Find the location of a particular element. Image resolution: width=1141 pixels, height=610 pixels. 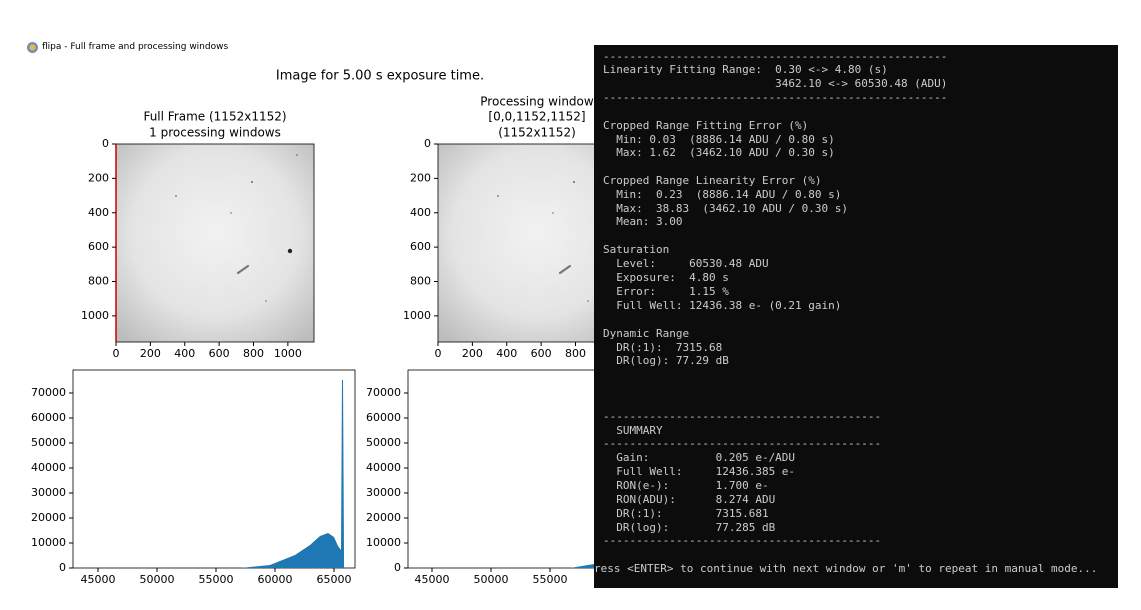

terminal-line: DR(:1): 7315.681 is located at coordinates (686, 513).